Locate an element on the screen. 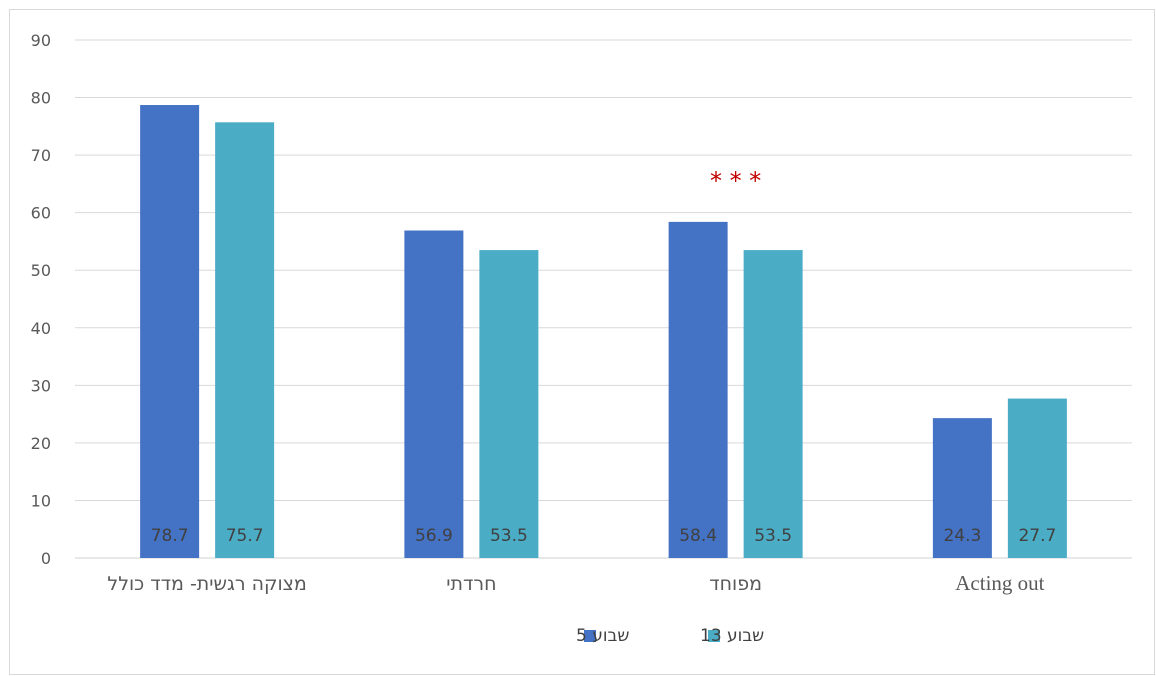 The width and height of the screenshot is (1156, 676). x-tick-label: מפוחד is located at coordinates (735, 584).